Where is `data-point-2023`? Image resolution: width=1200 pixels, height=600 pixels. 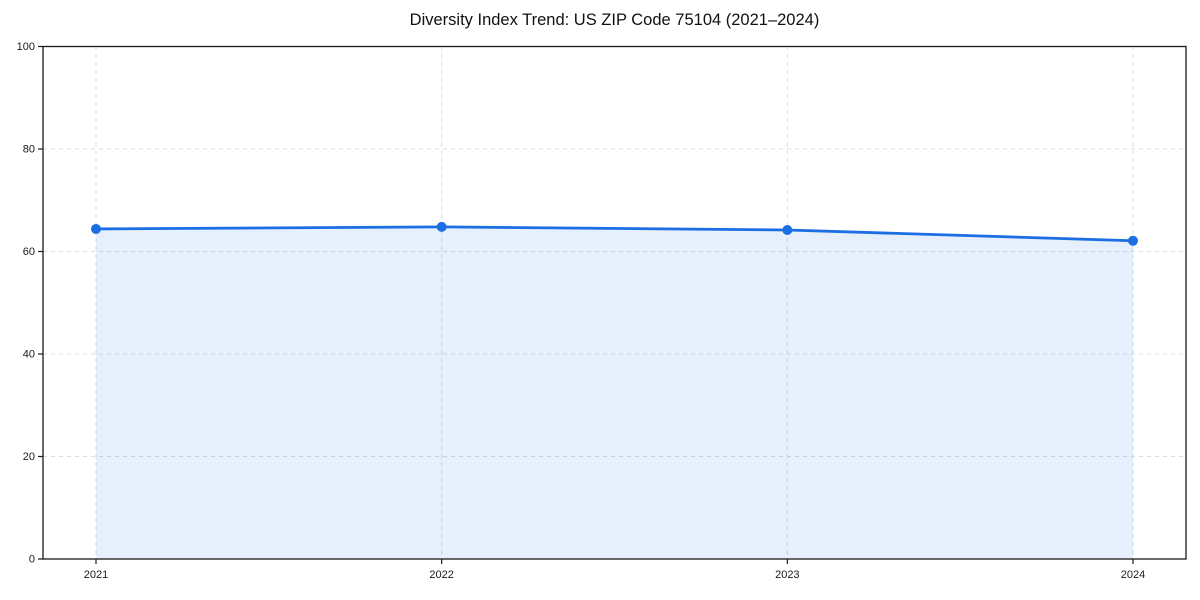
data-point-2023 is located at coordinates (787, 229).